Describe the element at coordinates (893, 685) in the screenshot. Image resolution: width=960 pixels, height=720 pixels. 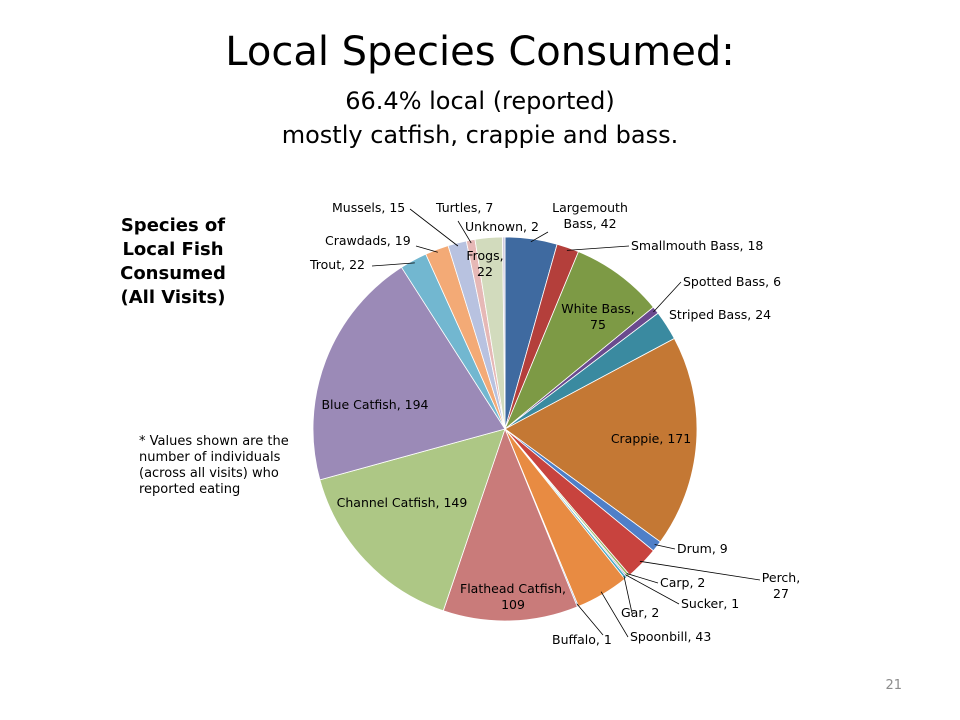
I see `page-number: 21` at that location.